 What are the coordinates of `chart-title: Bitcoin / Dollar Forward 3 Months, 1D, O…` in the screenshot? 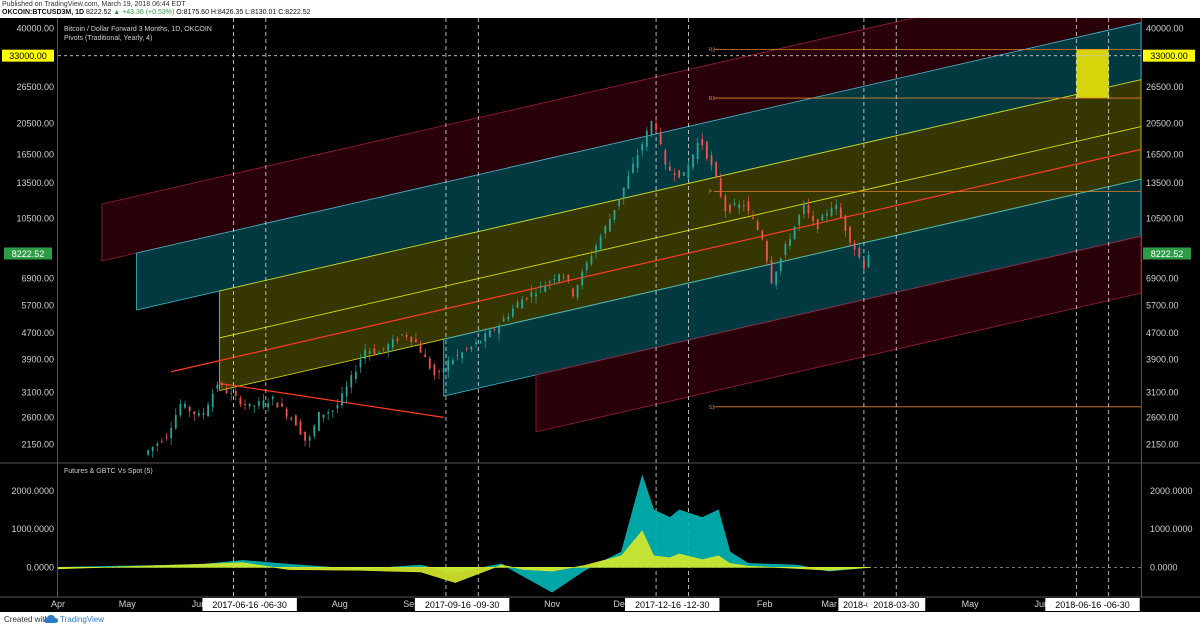 It's located at (138, 29).